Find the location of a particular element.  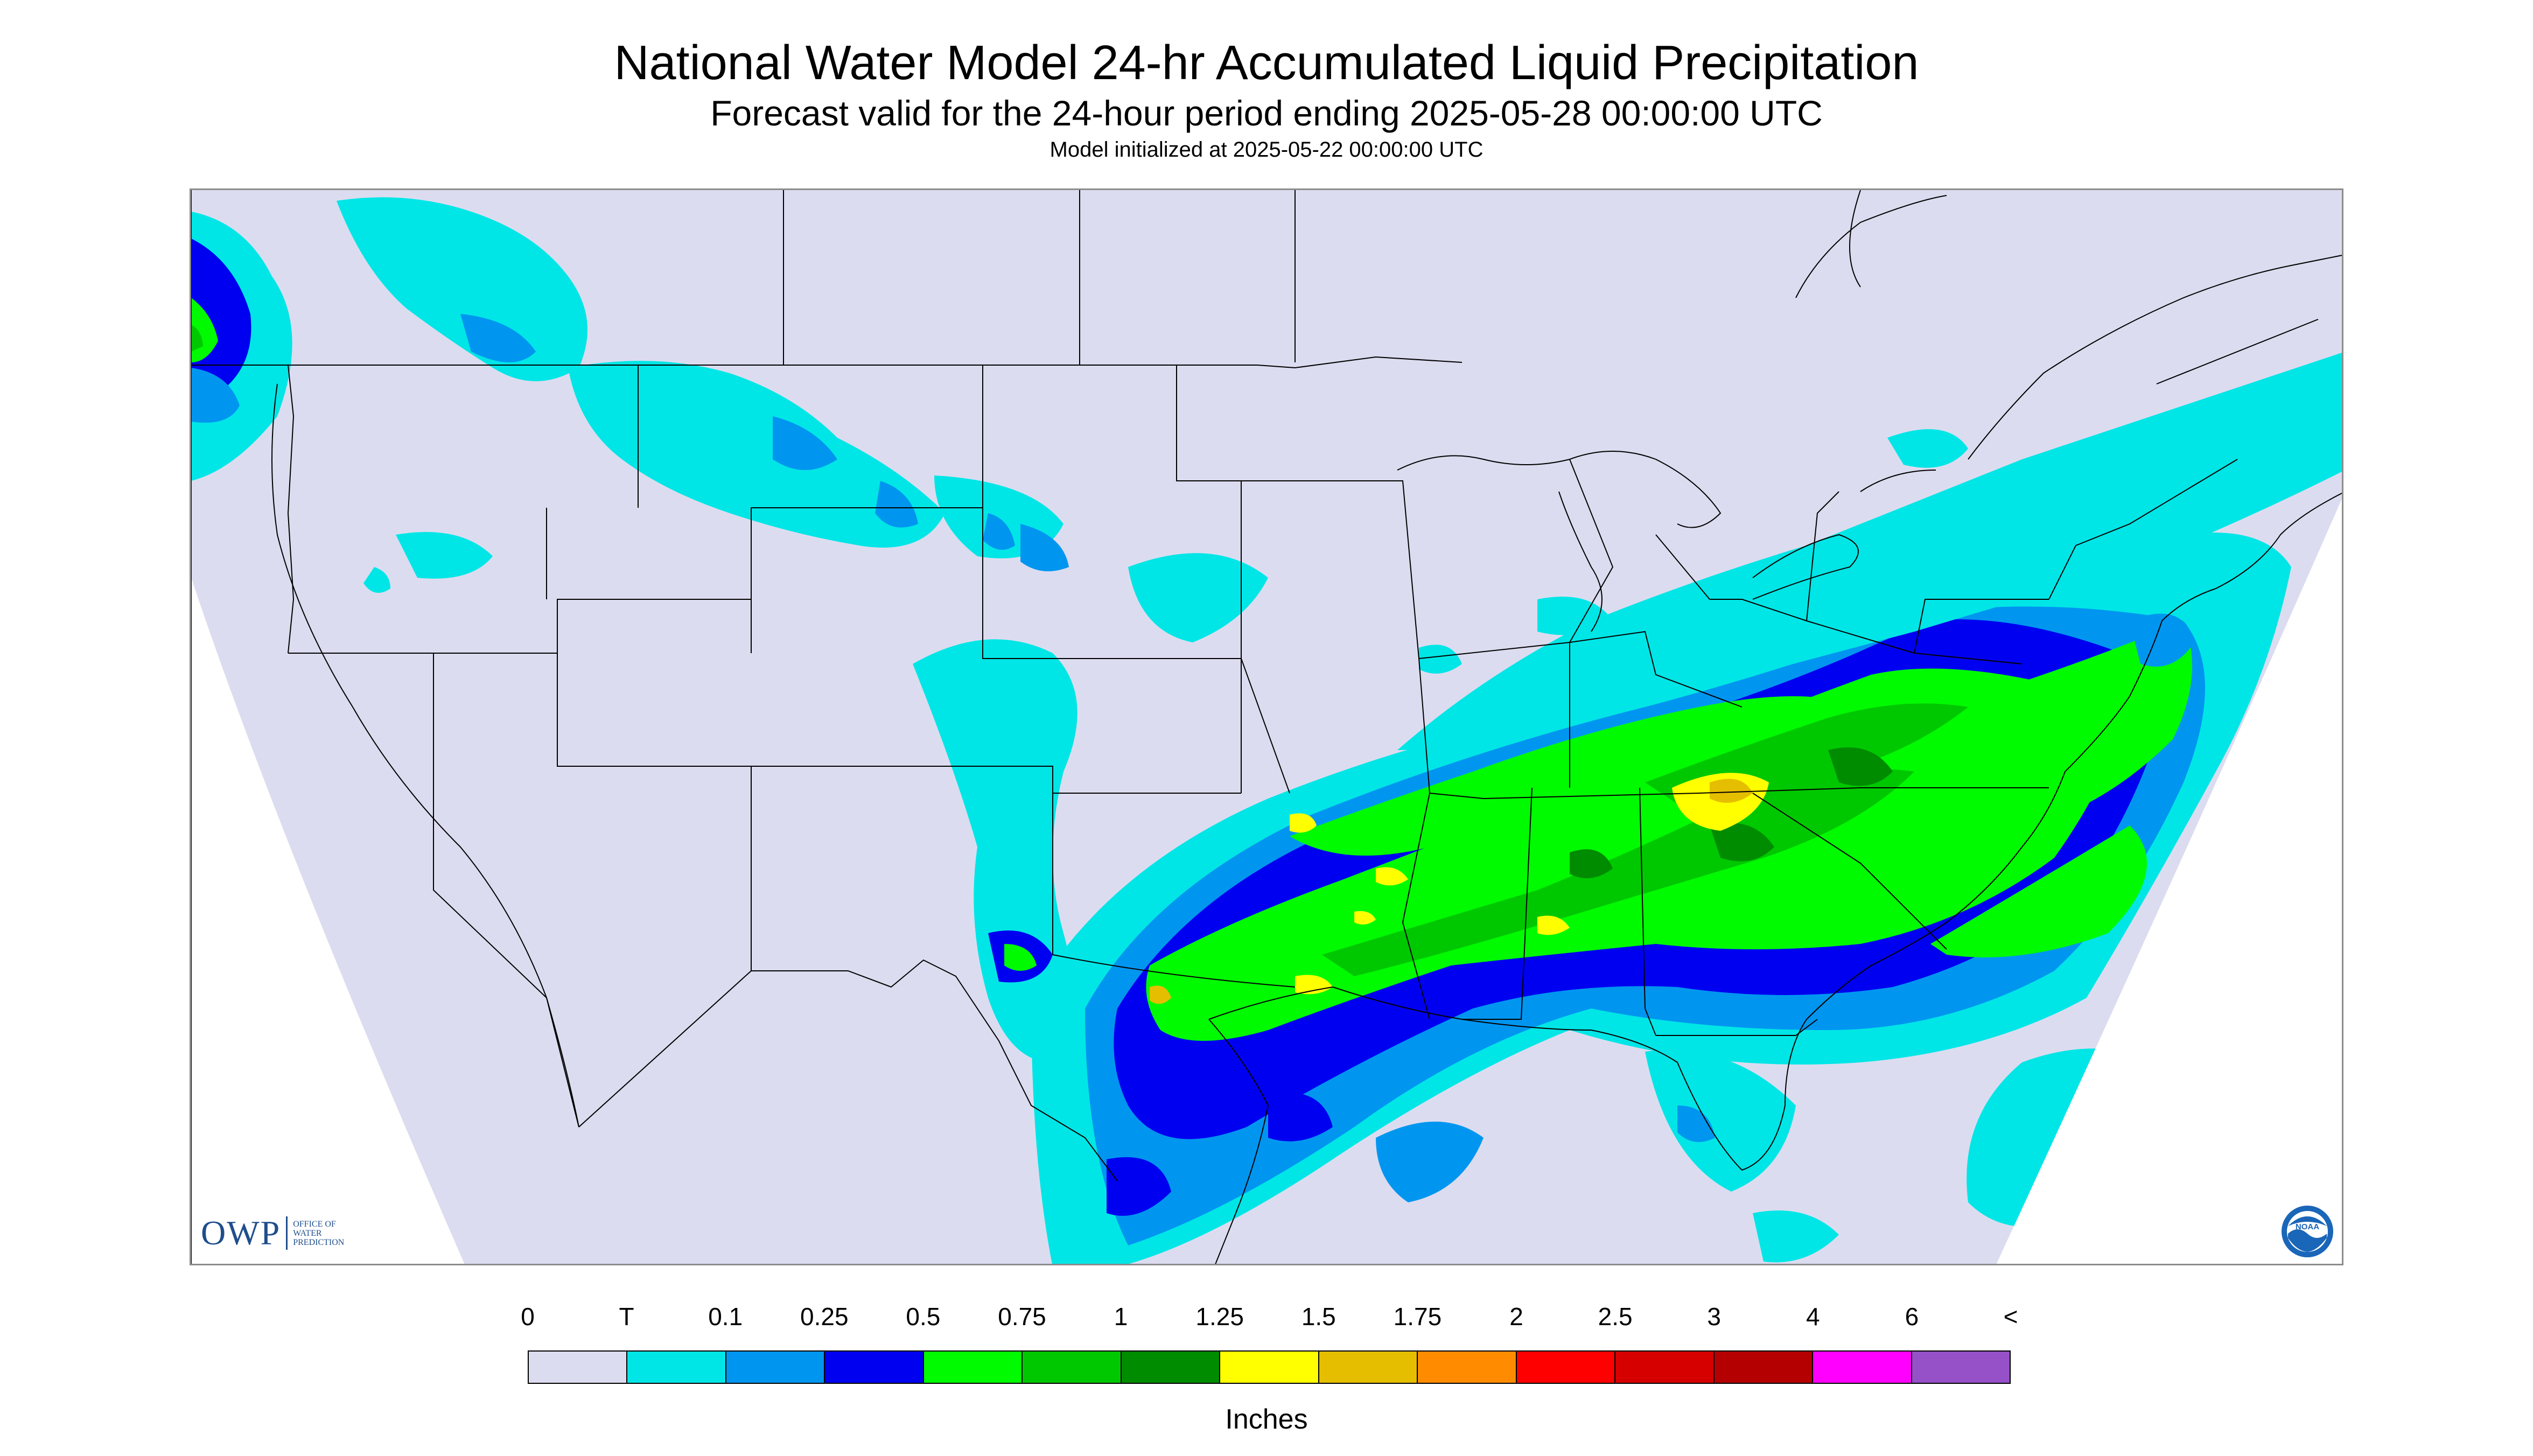

legend-label: 0.75 is located at coordinates (1022, 1317).